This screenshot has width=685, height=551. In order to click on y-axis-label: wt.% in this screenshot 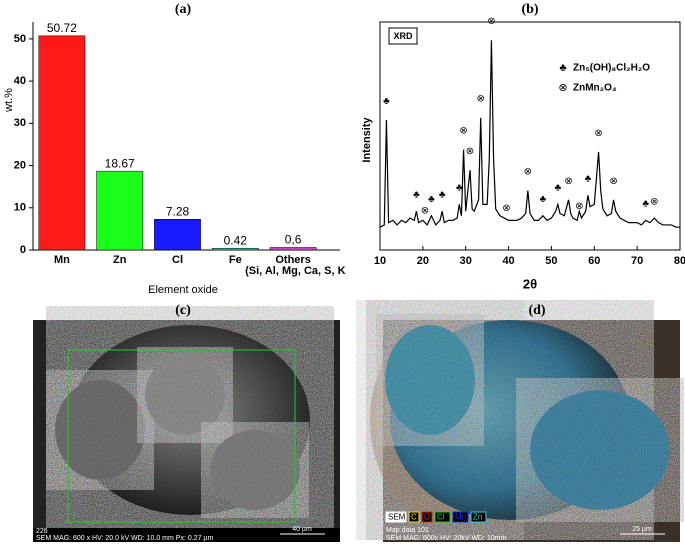, I will do `click(9, 100)`.